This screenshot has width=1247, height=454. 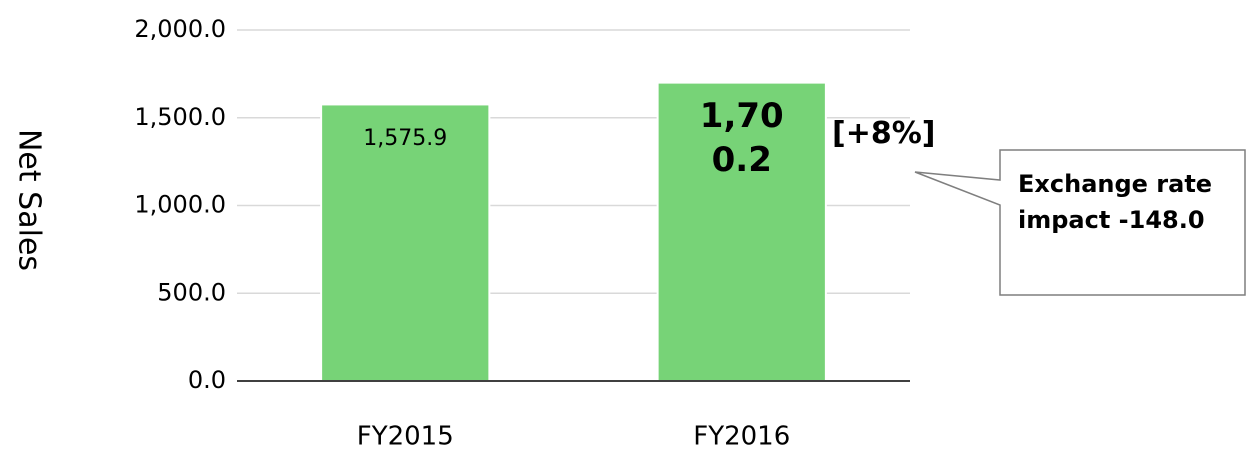 I want to click on y-tick-label: 500.0, so click(x=191, y=292).